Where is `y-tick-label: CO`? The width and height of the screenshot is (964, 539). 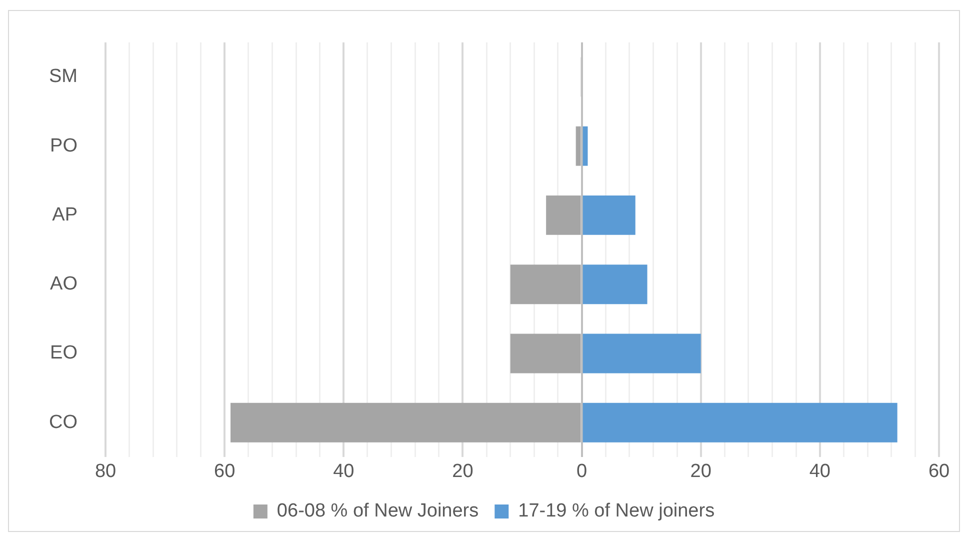 y-tick-label: CO is located at coordinates (63, 422).